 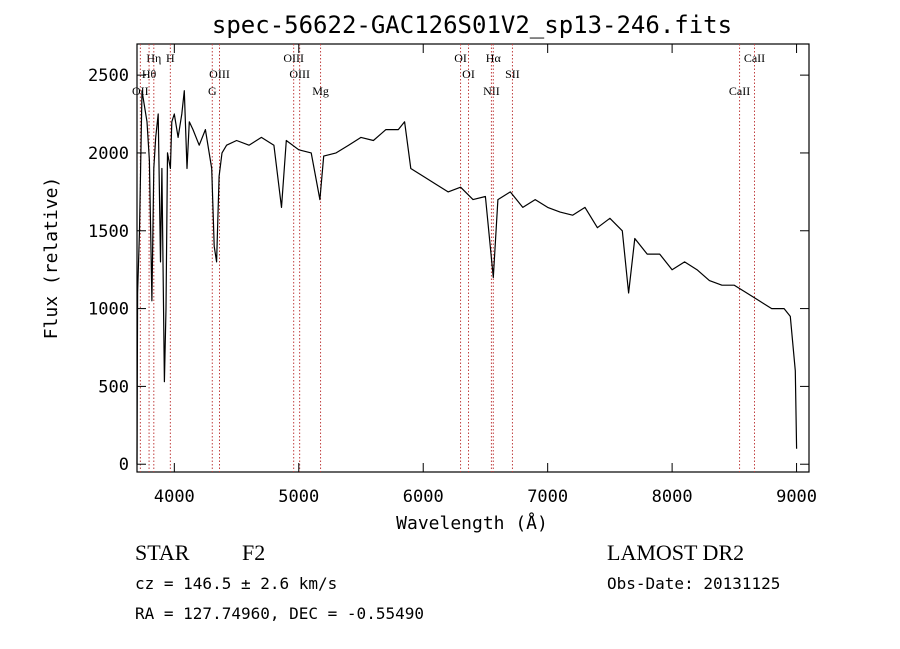 What do you see at coordinates (472, 523) in the screenshot?
I see `x-axis-label: Wavelength (Å)` at bounding box center [472, 523].